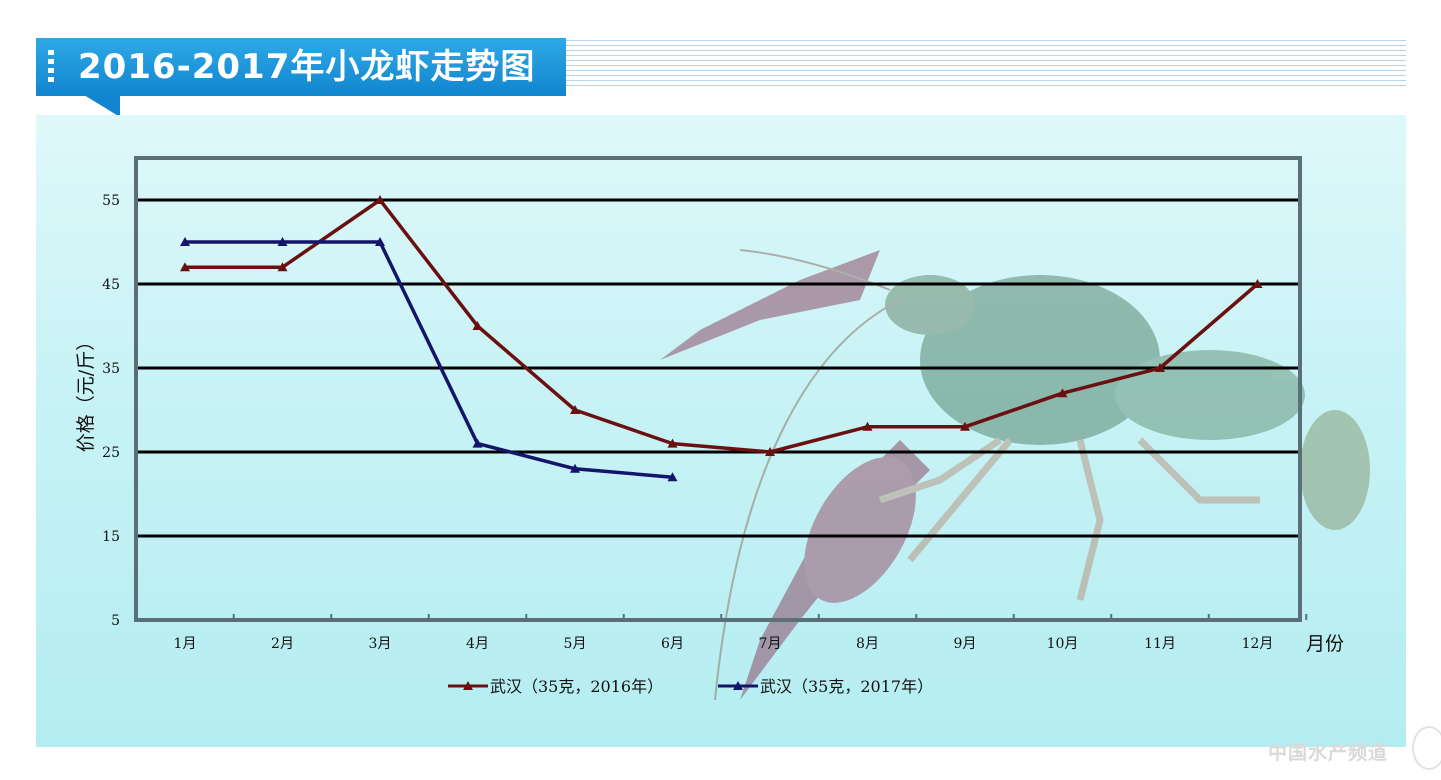 The width and height of the screenshot is (1441, 780). I want to click on header-stripes-decoration, so click(986, 65).